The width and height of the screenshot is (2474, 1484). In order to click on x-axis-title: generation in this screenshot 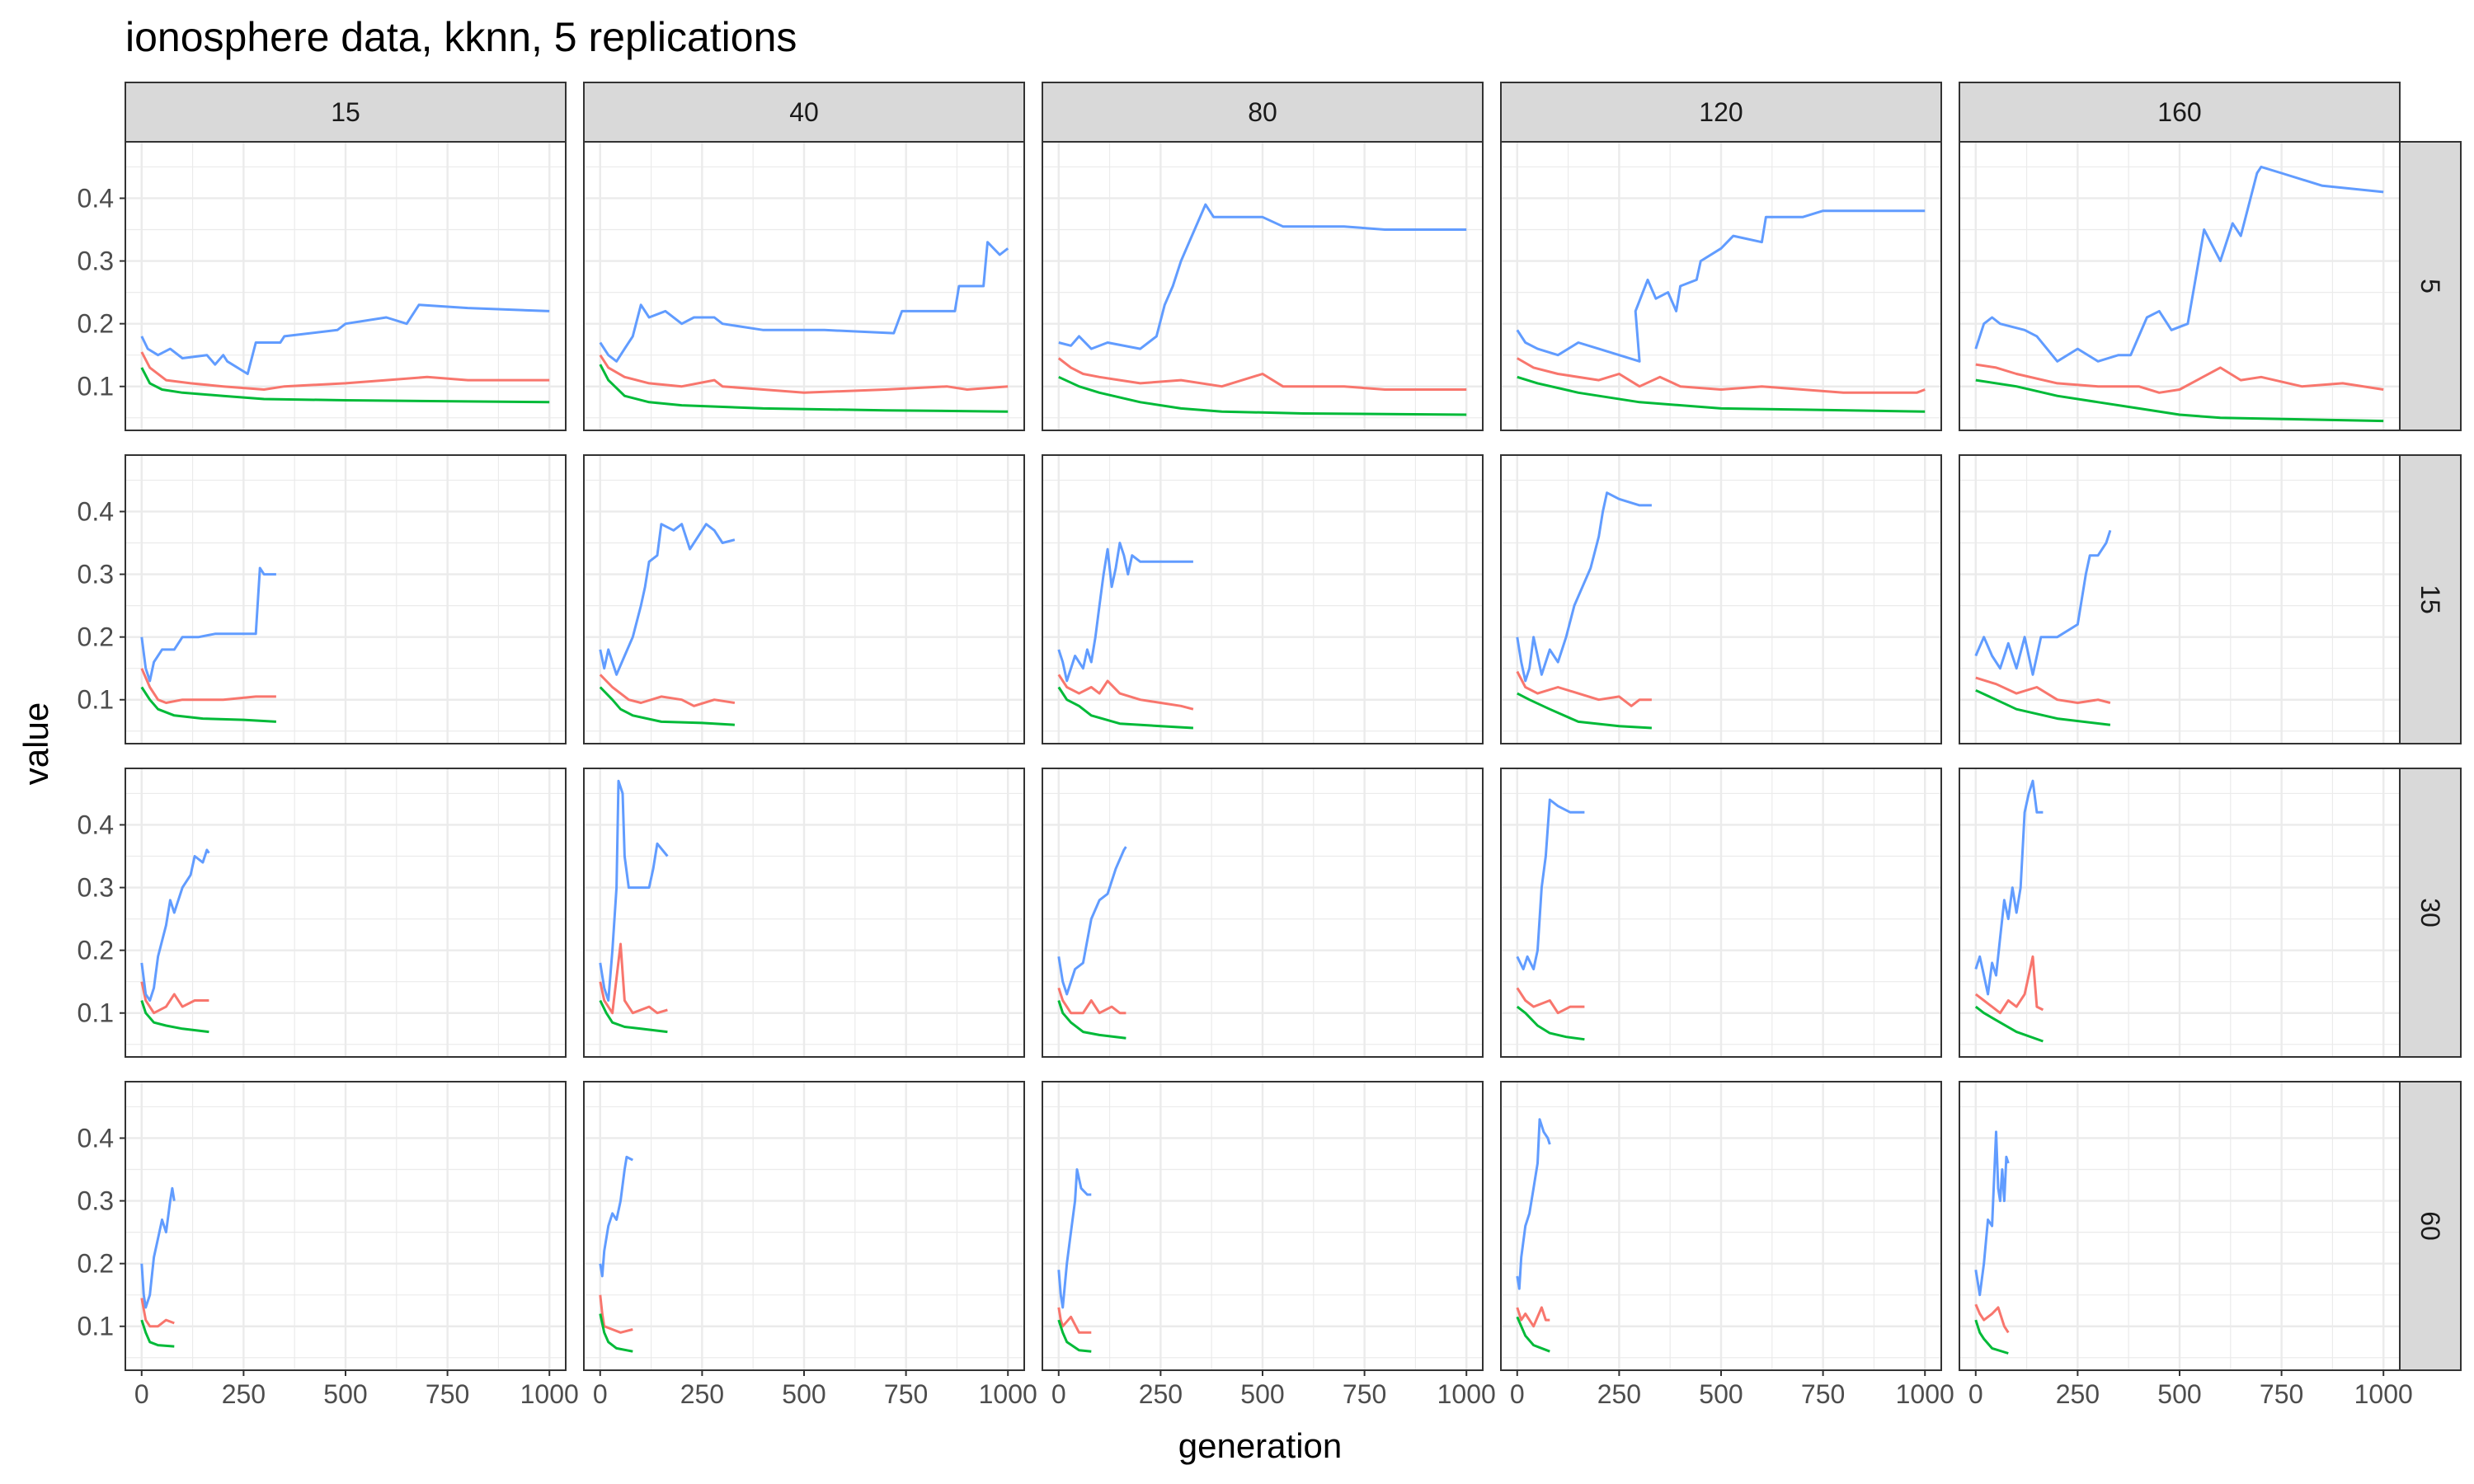, I will do `click(1260, 1445)`.